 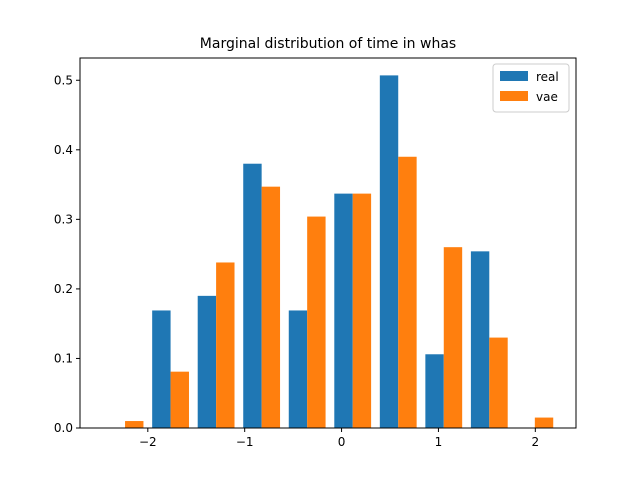 What do you see at coordinates (514, 76) in the screenshot?
I see `legend-swatch-real` at bounding box center [514, 76].